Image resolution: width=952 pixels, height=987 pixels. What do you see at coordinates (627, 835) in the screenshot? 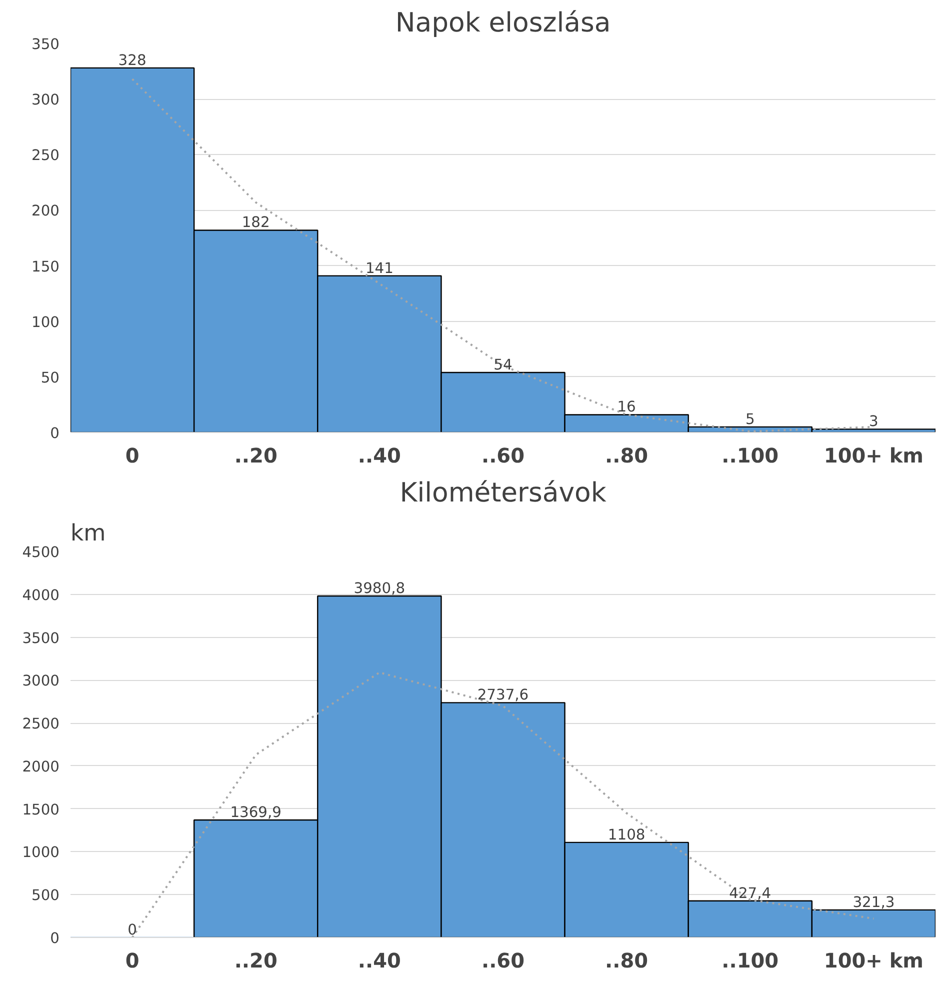
I see `data-label: 1108` at bounding box center [627, 835].